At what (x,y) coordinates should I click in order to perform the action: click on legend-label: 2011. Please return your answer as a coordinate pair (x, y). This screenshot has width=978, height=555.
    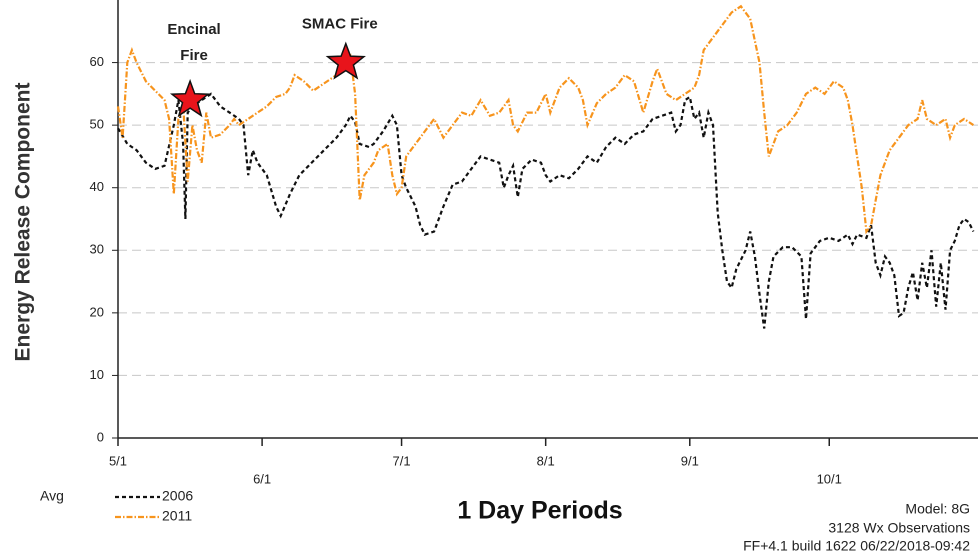
    Looking at the image, I should click on (177, 516).